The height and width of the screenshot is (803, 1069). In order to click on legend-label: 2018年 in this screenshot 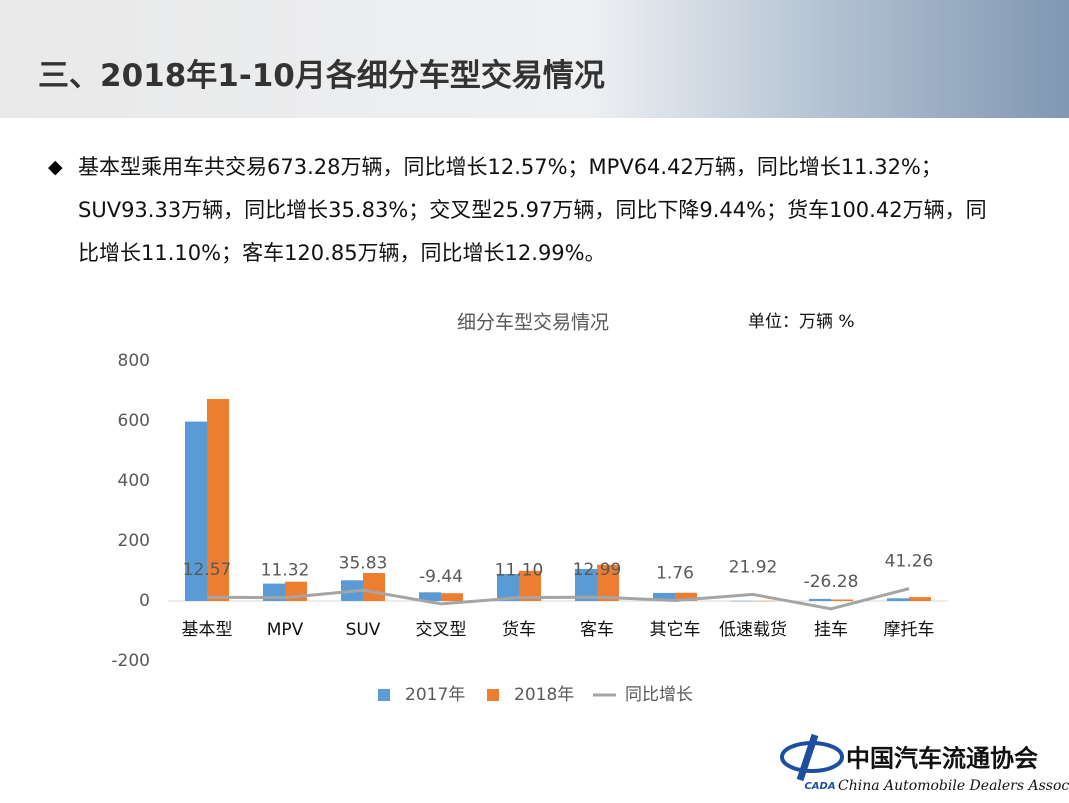, I will do `click(544, 695)`.